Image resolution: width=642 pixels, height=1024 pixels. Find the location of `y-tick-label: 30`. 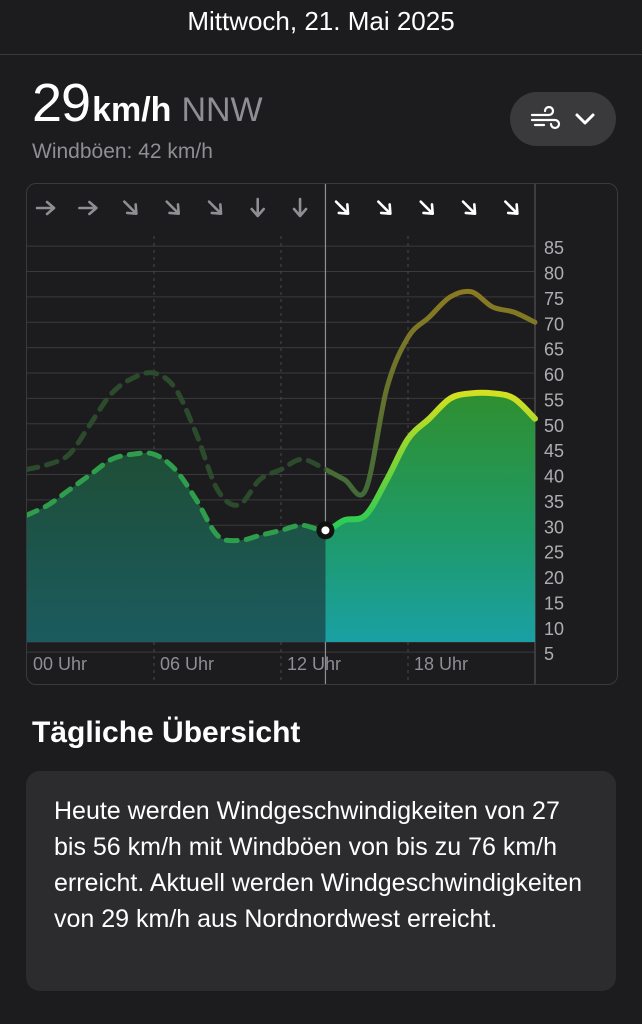

y-tick-label: 30 is located at coordinates (554, 527).